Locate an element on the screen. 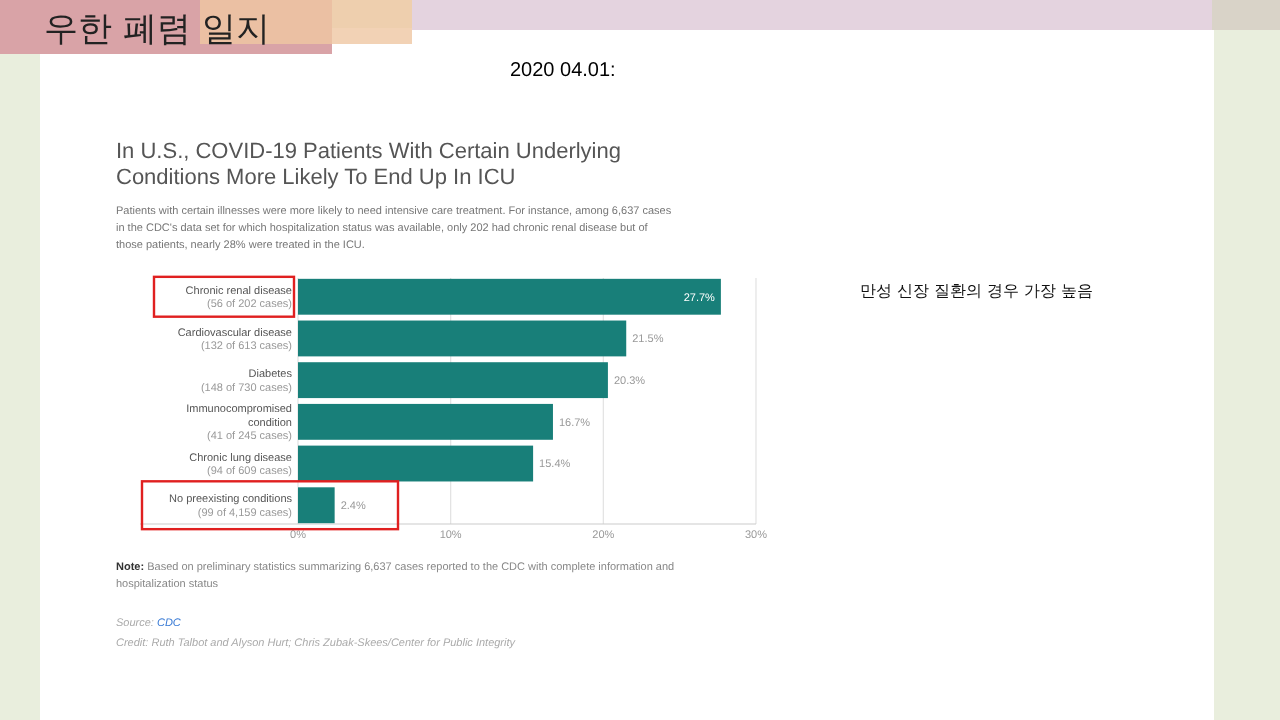  text: 우한 폐렴 일지 is located at coordinates (157, 30).